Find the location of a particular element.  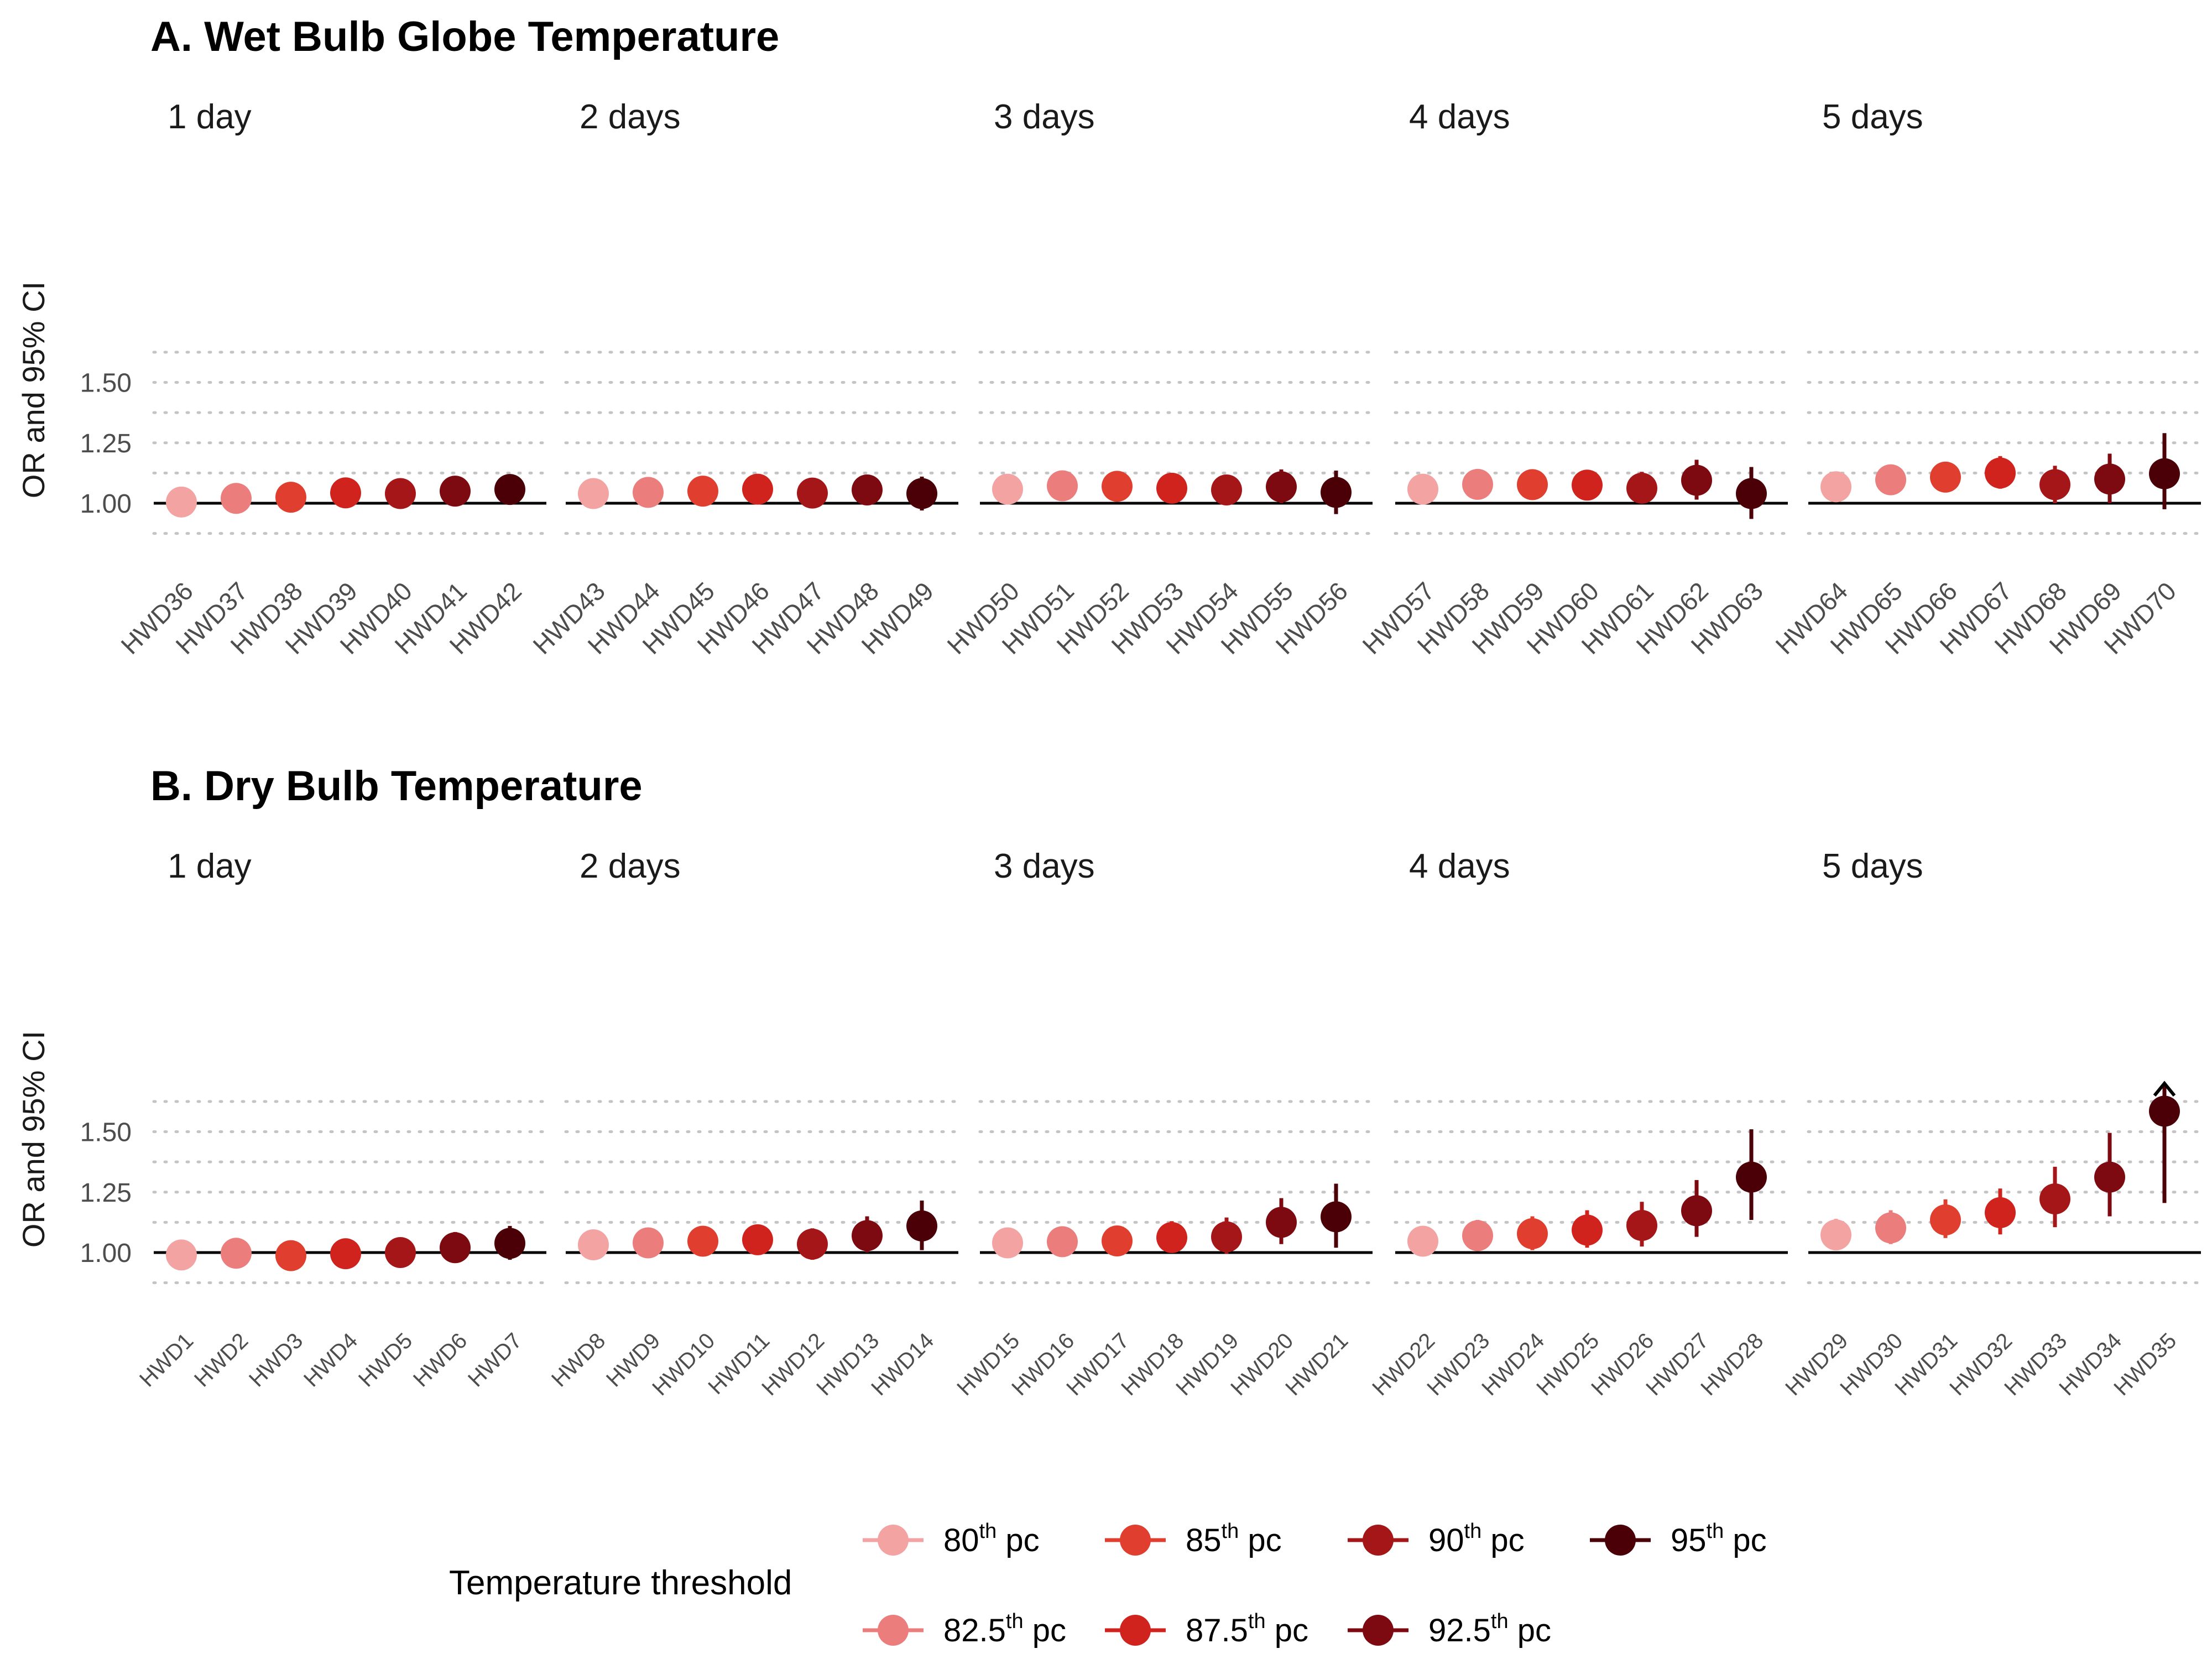

panel-title: A. Wet Bulb Globe Temperature is located at coordinates (465, 37).